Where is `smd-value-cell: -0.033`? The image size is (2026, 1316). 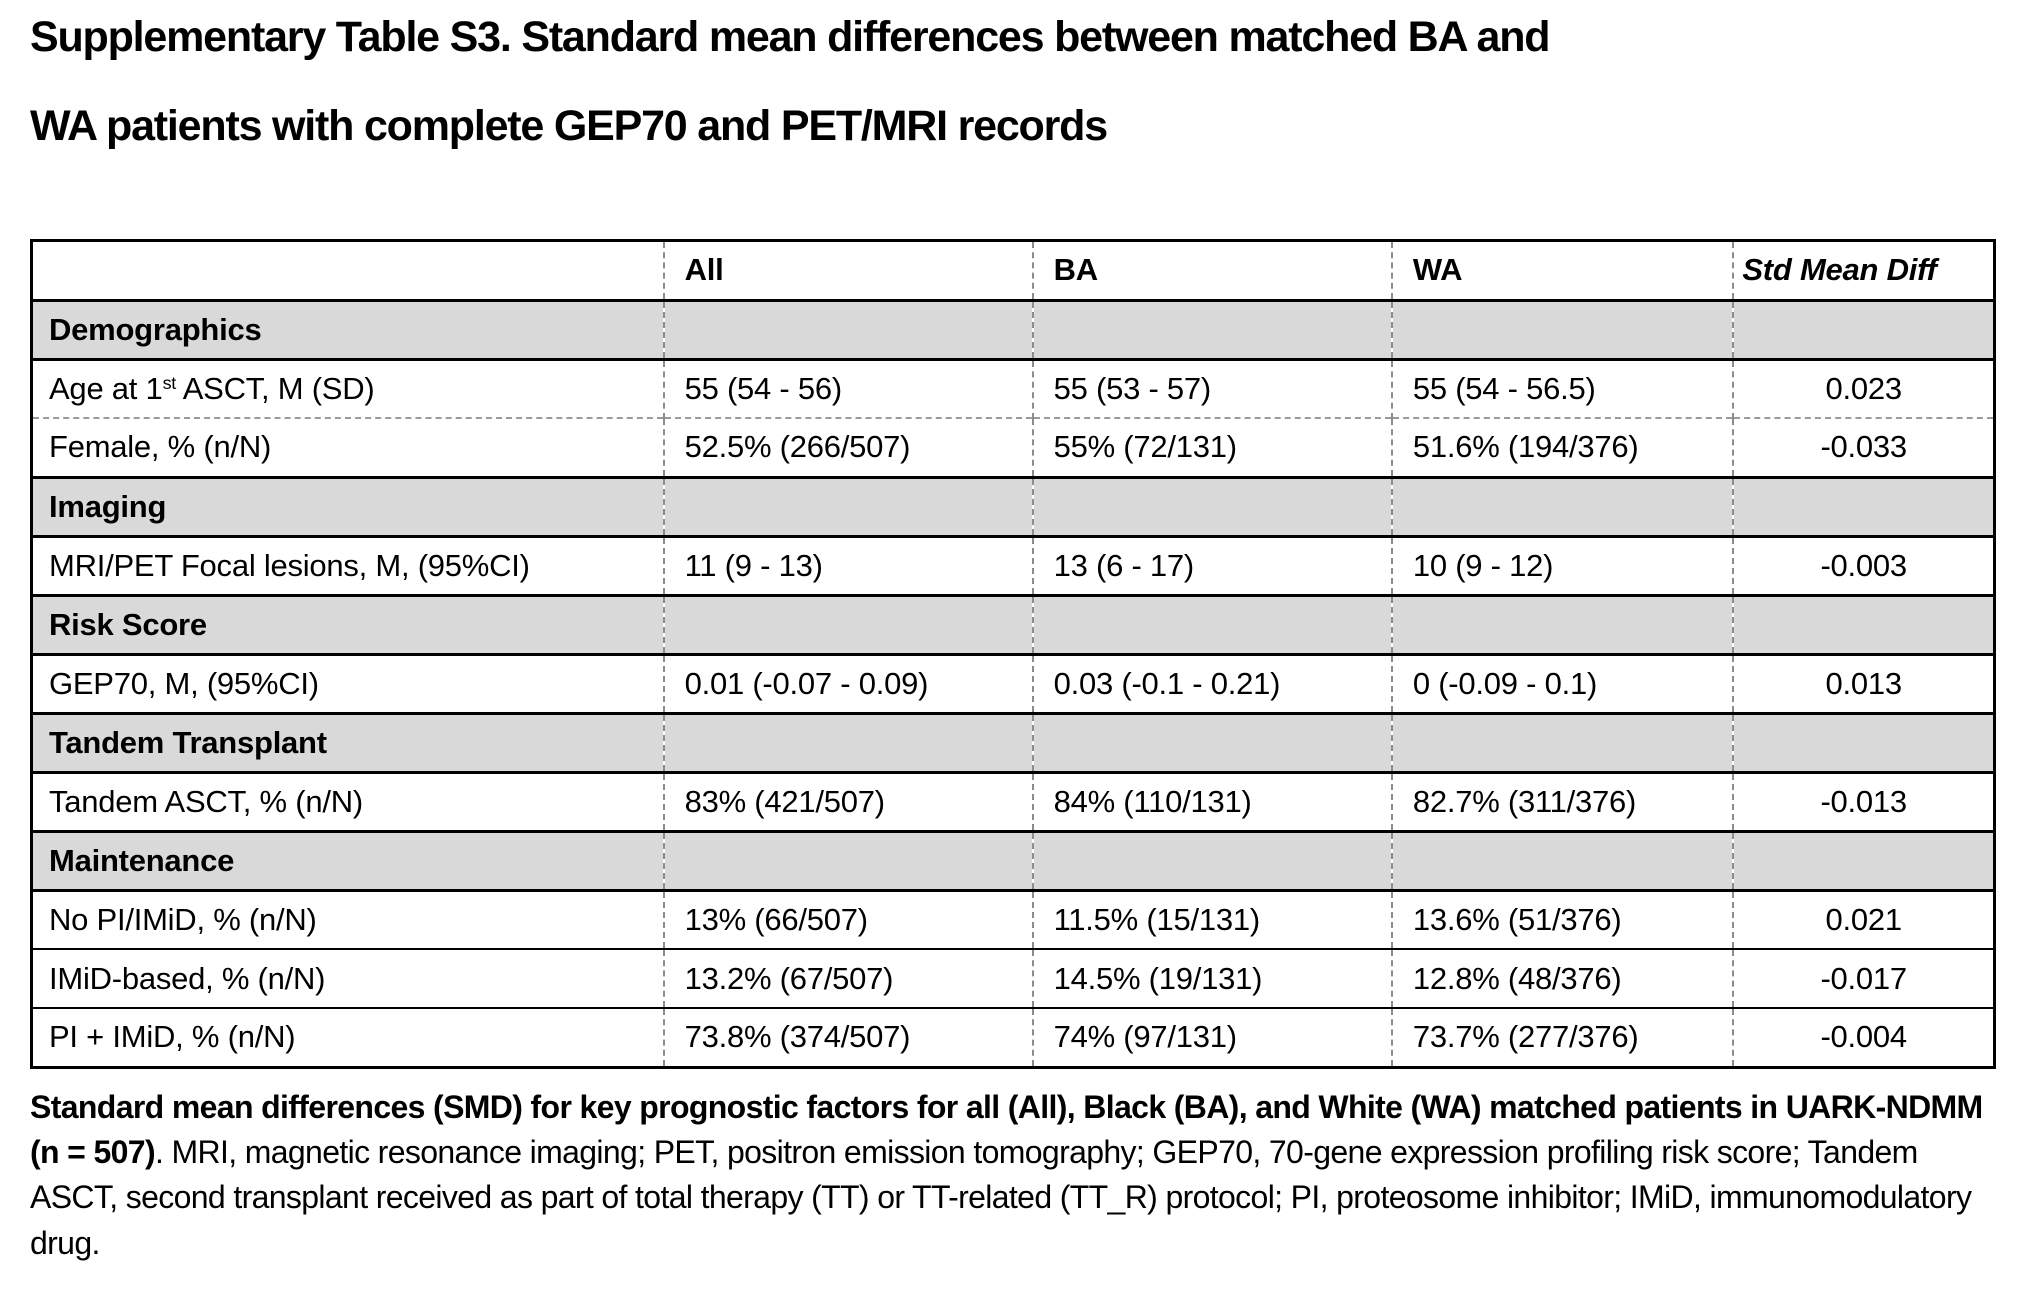 smd-value-cell: -0.033 is located at coordinates (1863, 447).